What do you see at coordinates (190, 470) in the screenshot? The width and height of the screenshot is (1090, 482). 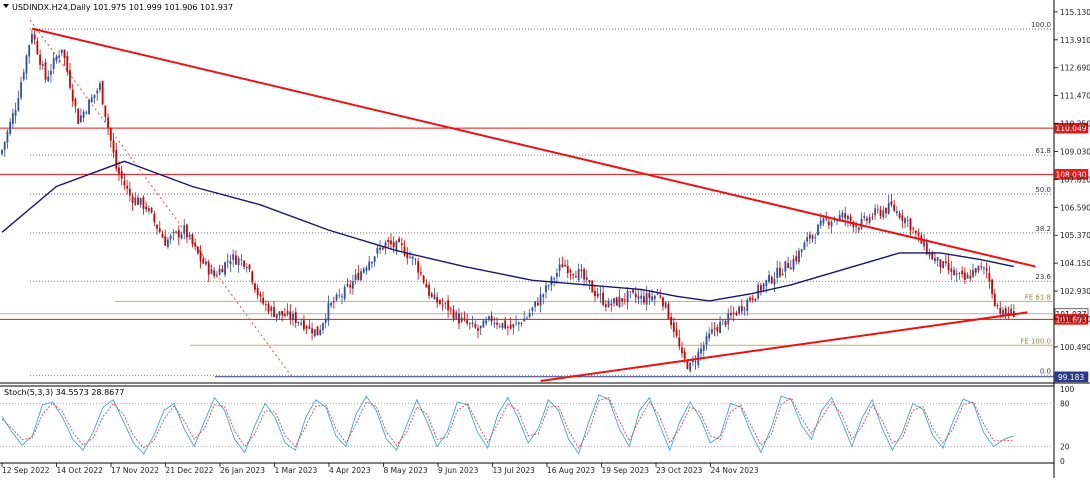 I see `time-tick-label: 21 Dec 2022` at bounding box center [190, 470].